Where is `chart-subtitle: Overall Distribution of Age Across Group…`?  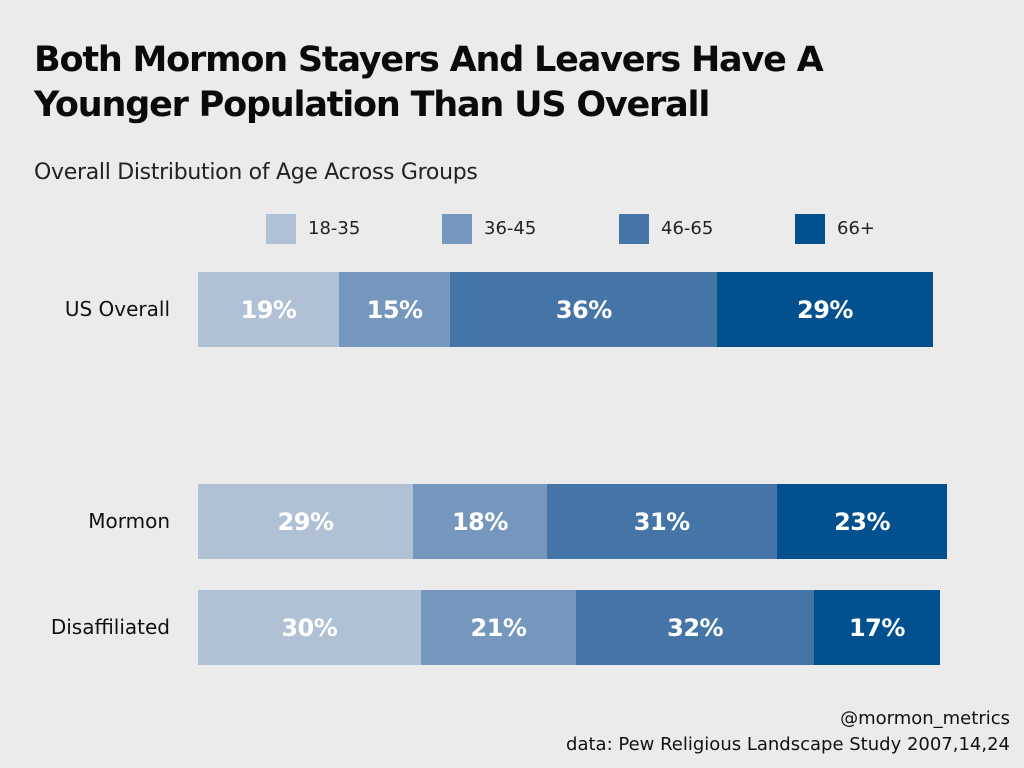 chart-subtitle: Overall Distribution of Age Across Group… is located at coordinates (256, 172).